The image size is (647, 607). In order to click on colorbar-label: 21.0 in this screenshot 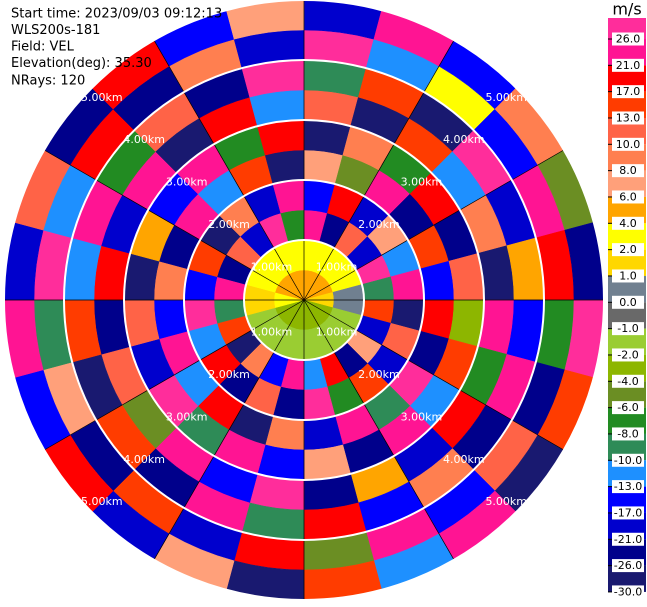, I will do `click(628, 65)`.